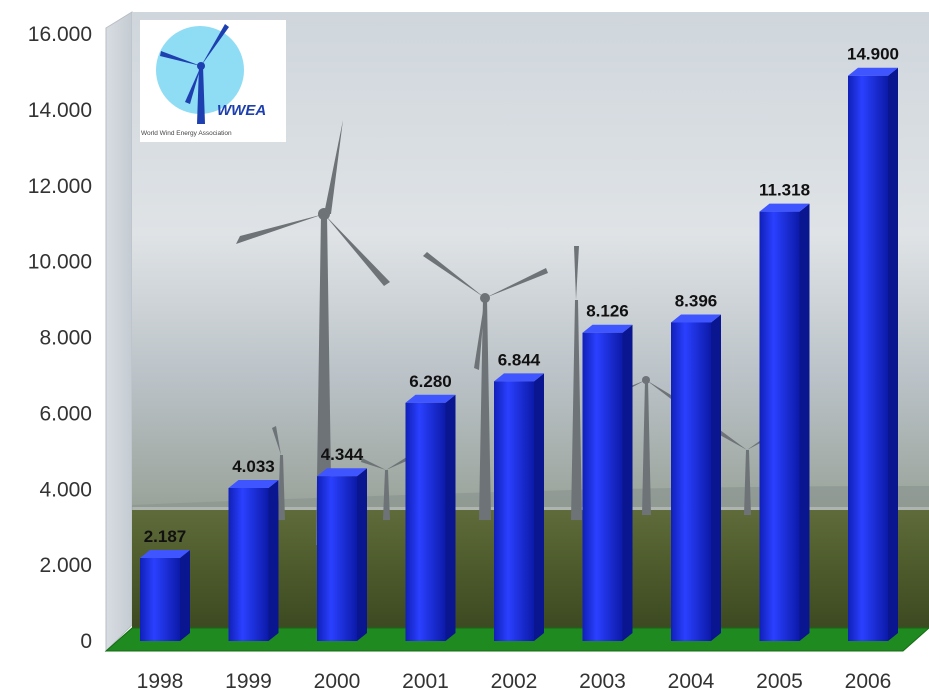 The width and height of the screenshot is (929, 693). What do you see at coordinates (868, 681) in the screenshot?
I see `x-tick-label: 2006` at bounding box center [868, 681].